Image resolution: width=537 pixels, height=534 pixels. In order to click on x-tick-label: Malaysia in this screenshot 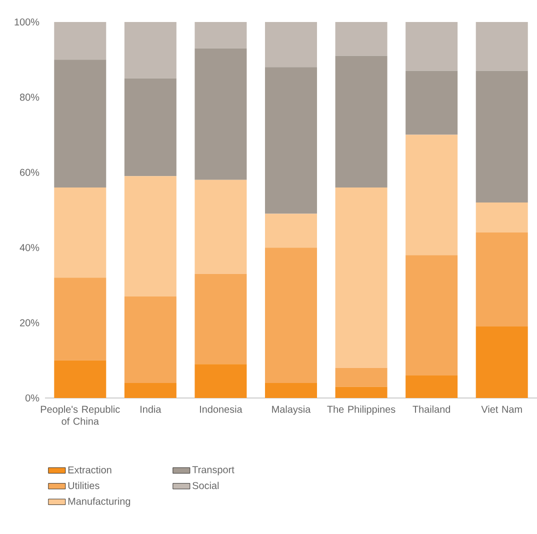, I will do `click(291, 410)`.